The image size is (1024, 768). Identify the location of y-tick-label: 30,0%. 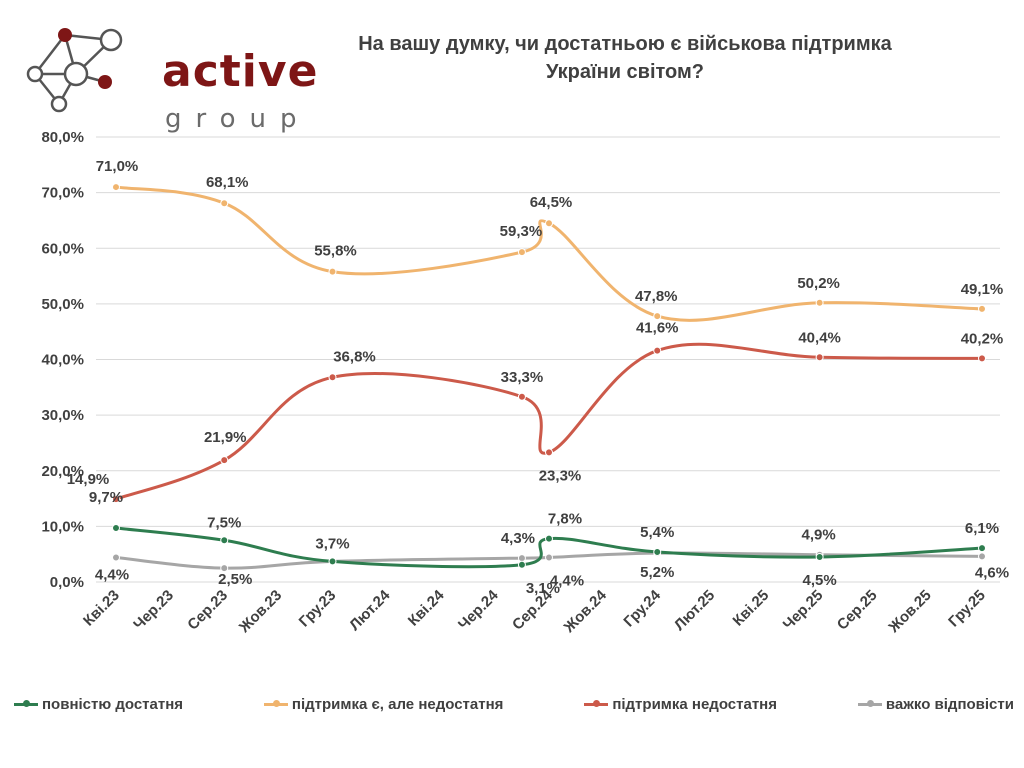
(62, 415).